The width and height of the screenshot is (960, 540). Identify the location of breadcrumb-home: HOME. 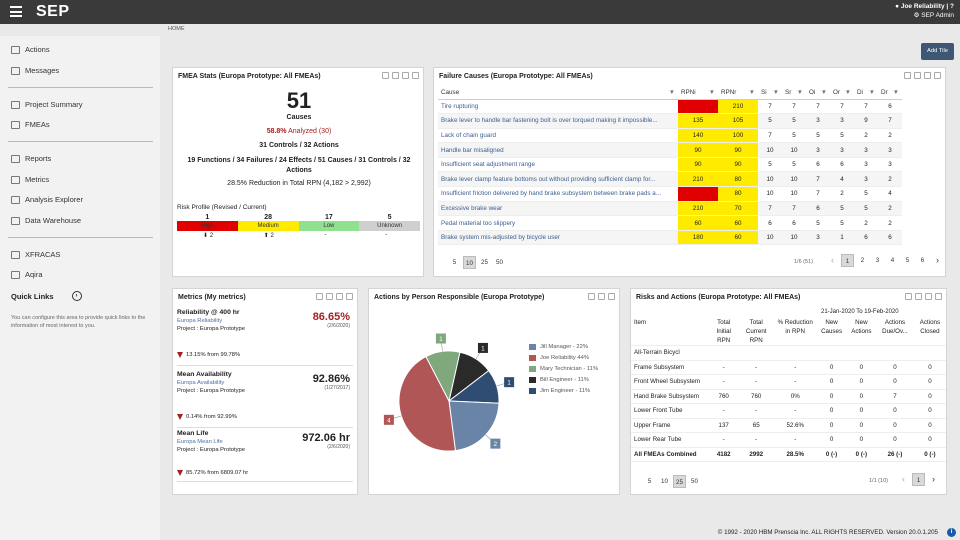
(176, 29).